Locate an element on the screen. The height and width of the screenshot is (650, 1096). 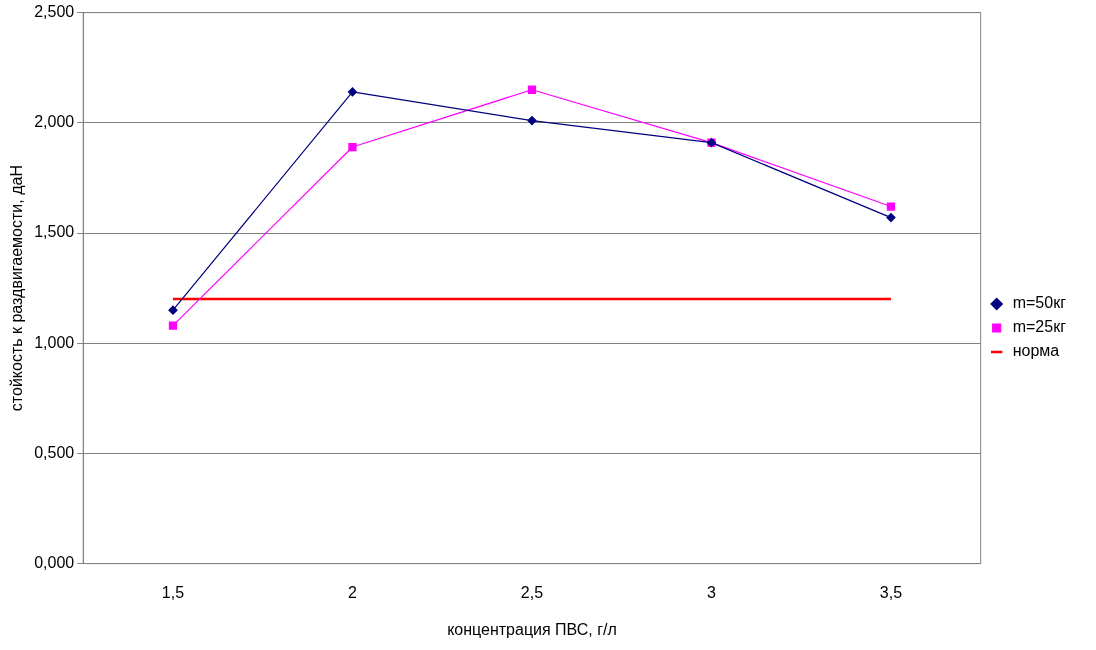
x-tick-label: 2,5 is located at coordinates (532, 592).